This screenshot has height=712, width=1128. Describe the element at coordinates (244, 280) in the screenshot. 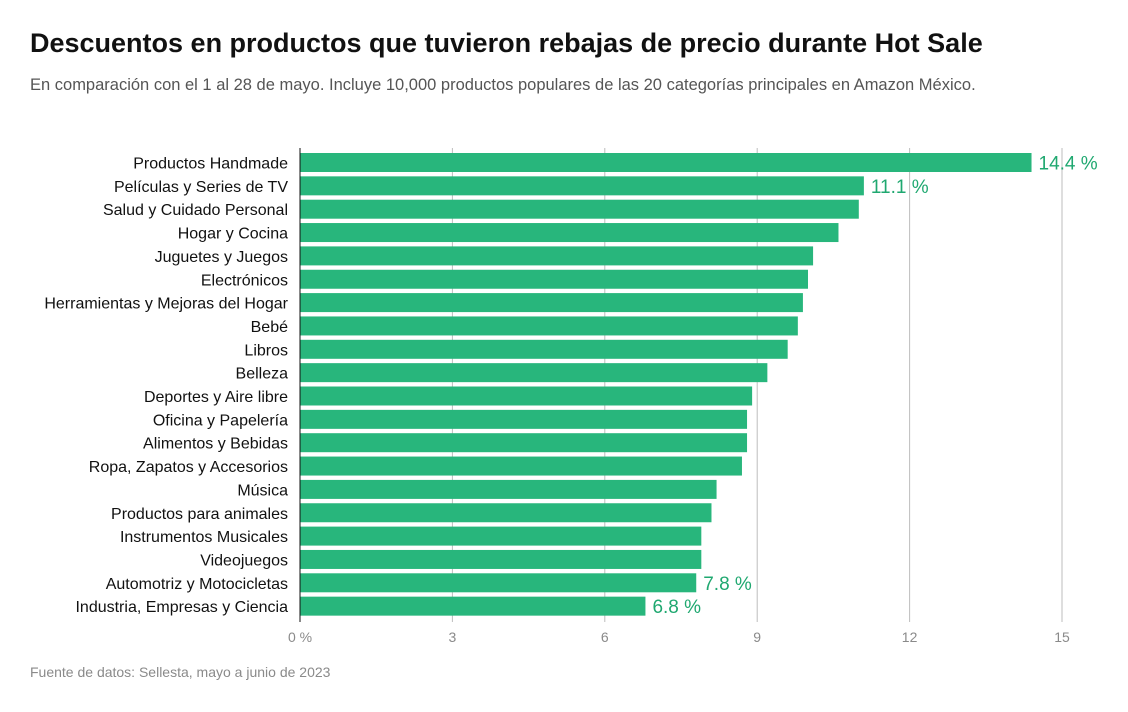

I see `category-label: Electrónicos` at that location.